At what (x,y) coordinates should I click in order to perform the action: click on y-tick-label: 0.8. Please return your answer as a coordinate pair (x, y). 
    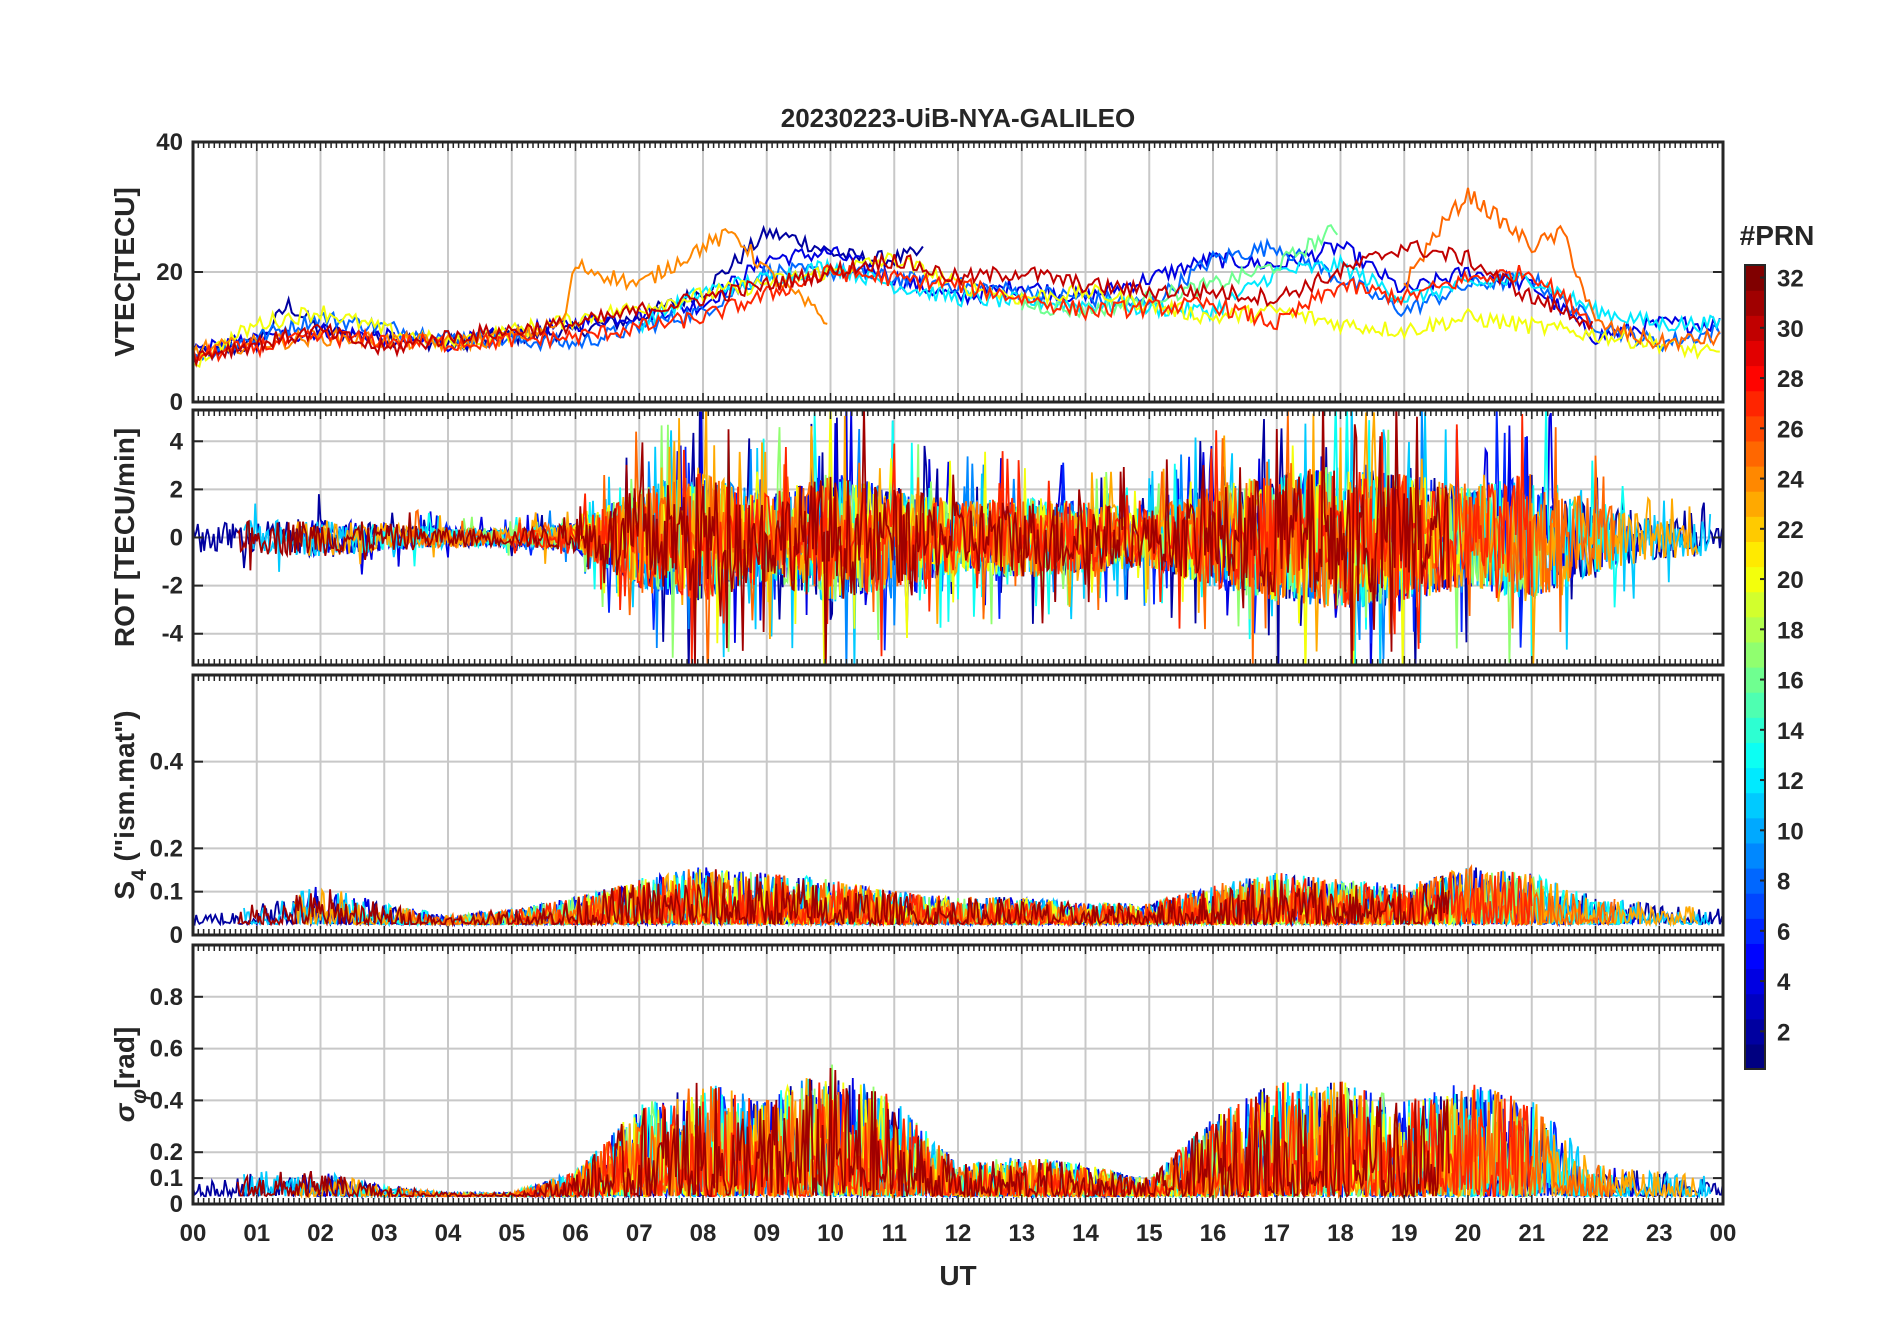
    Looking at the image, I should click on (166, 997).